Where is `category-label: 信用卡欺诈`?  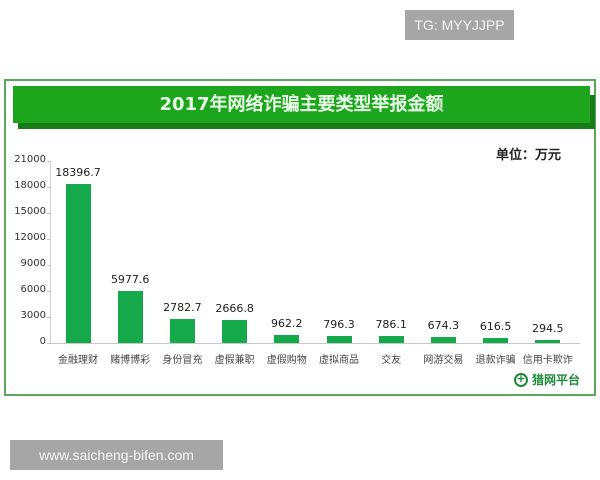
category-label: 信用卡欺诈 is located at coordinates (547, 360).